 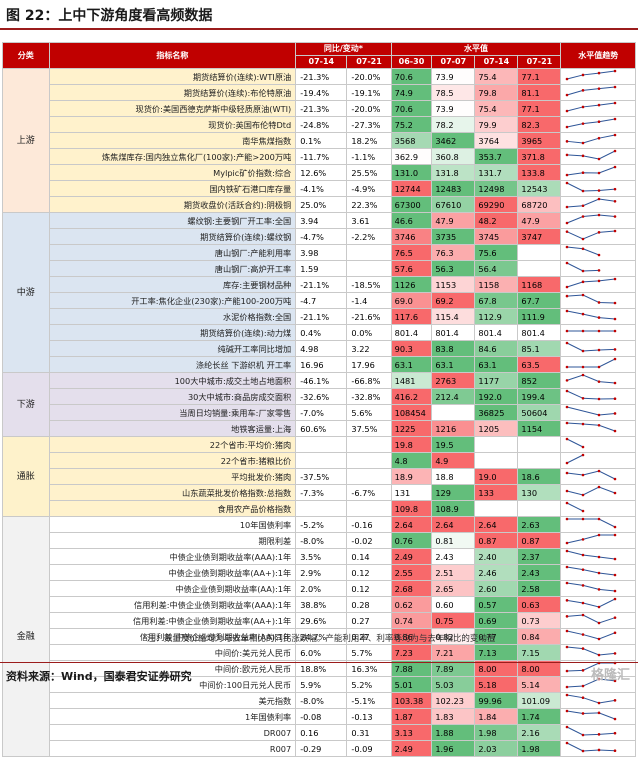 What do you see at coordinates (411, 589) in the screenshot?
I see `level-value: 2.68` at bounding box center [411, 589].